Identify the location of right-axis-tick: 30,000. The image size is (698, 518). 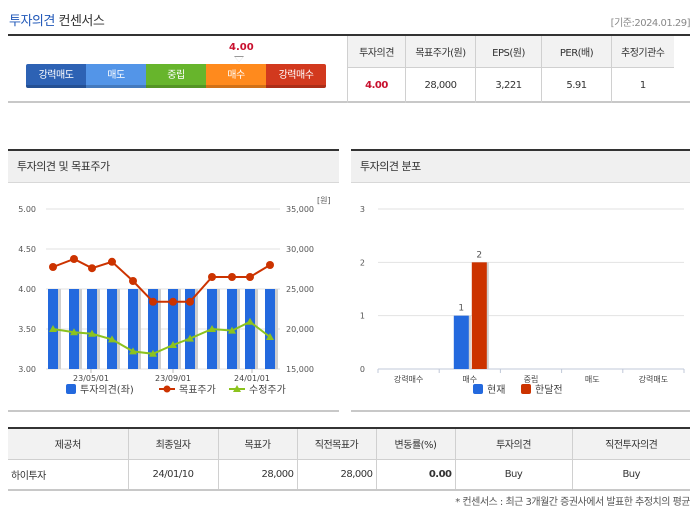
(300, 249).